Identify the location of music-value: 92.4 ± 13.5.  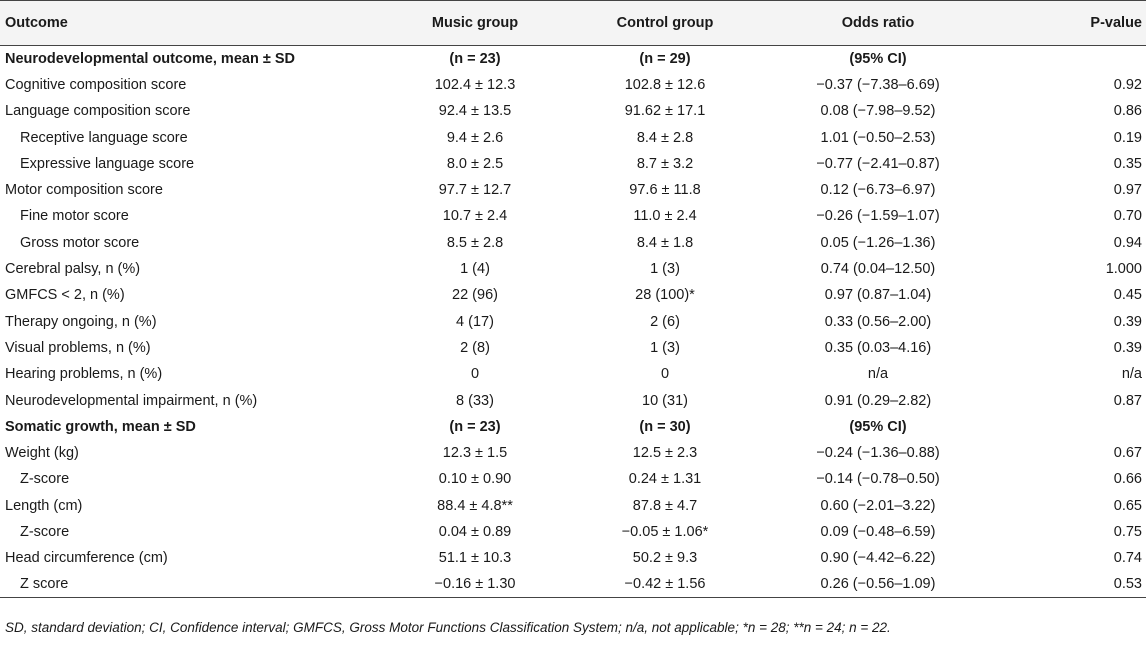
(475, 111).